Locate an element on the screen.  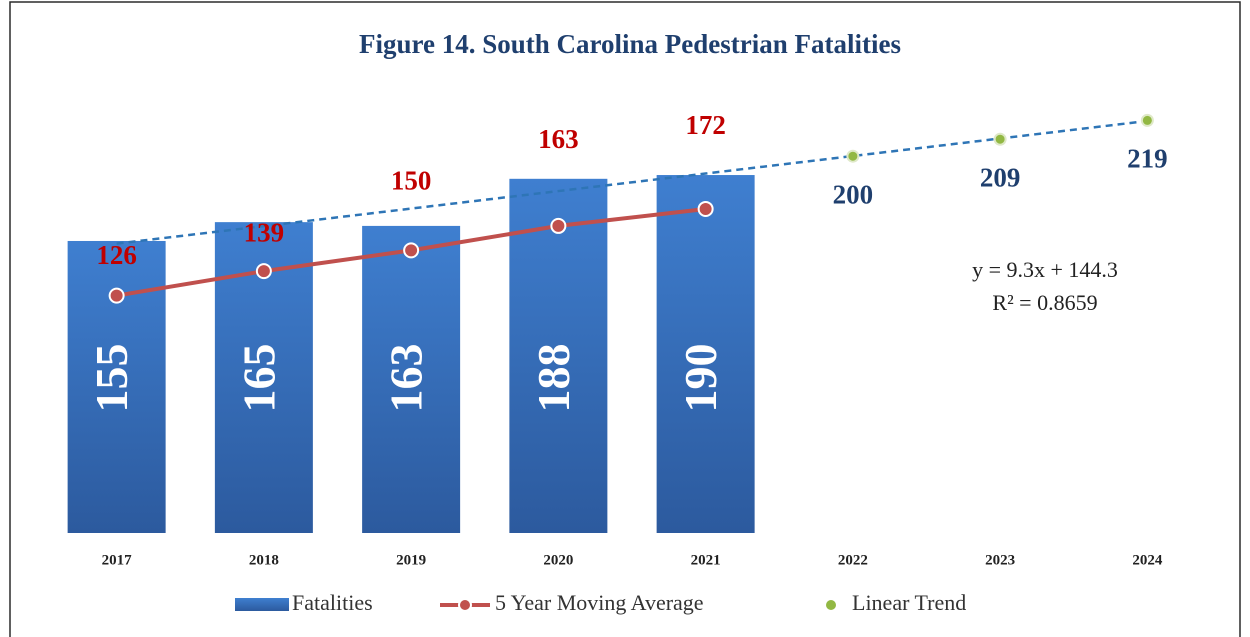
legend-swatch-point is located at coordinates (831, 605).